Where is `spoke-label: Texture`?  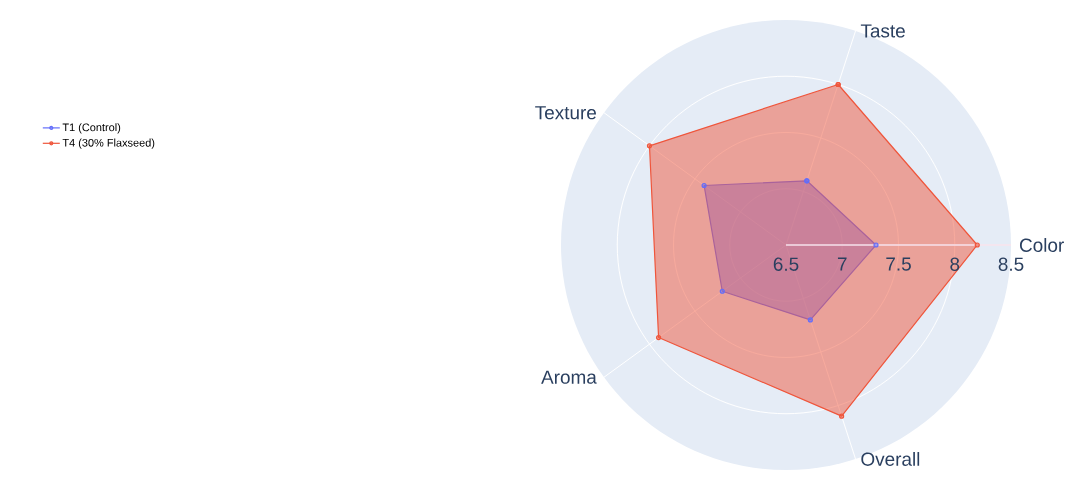 spoke-label: Texture is located at coordinates (565, 113).